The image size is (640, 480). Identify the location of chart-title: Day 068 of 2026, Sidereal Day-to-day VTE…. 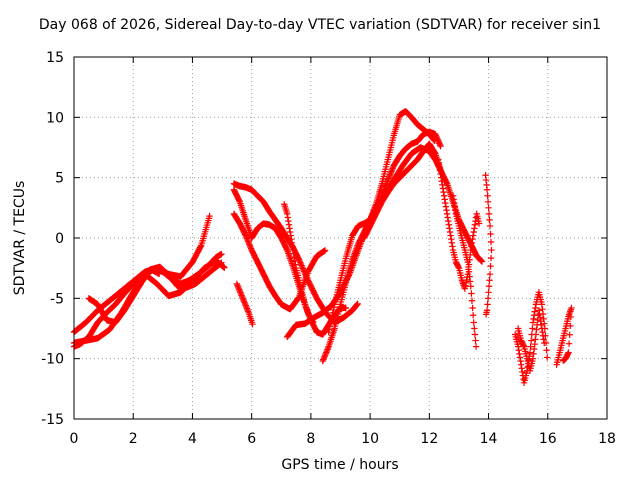
(320, 25).